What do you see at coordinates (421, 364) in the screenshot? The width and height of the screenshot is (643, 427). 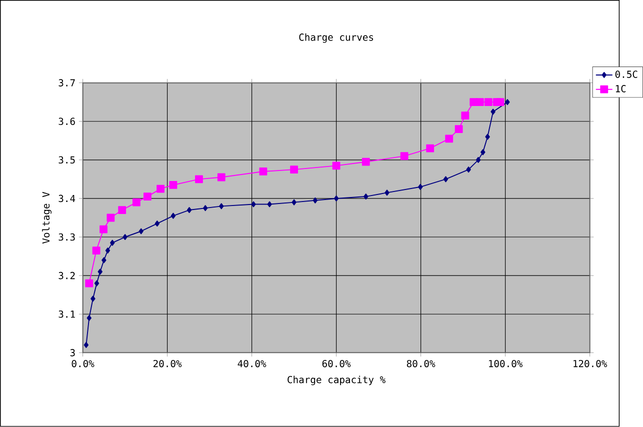 I see `x-tick-label: 80.0%` at bounding box center [421, 364].